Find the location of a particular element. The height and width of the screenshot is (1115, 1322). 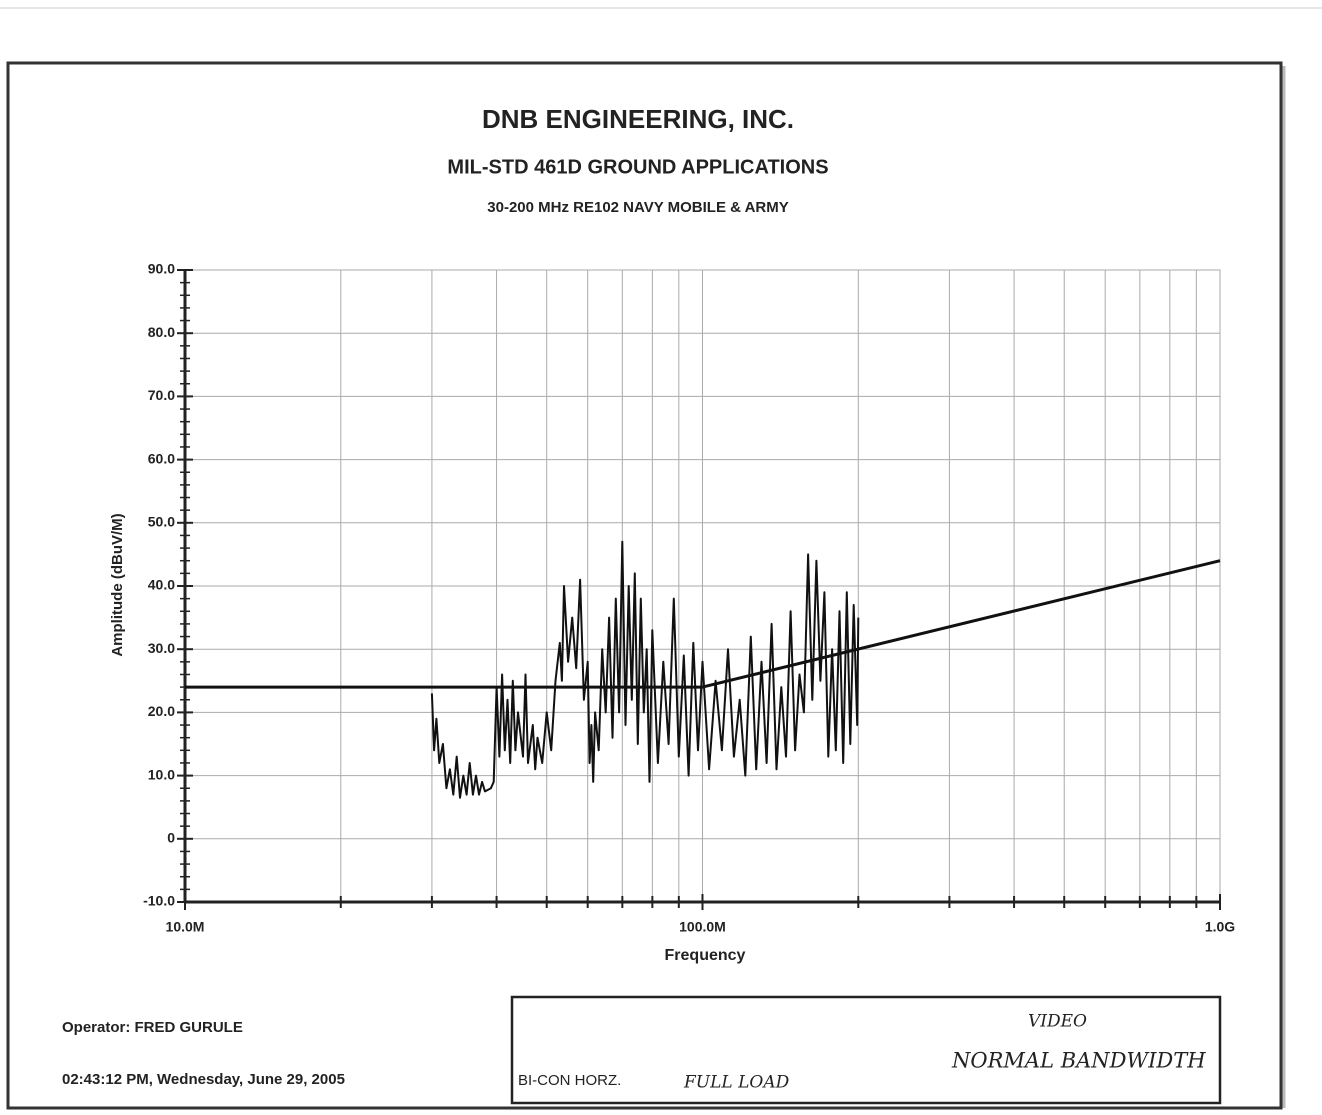

y-tick-label: 40.0 is located at coordinates (161, 585).